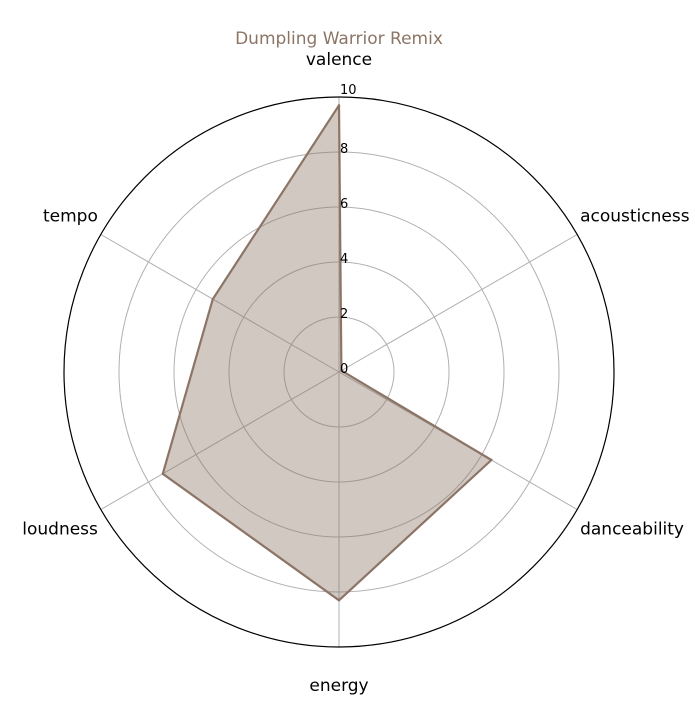 This screenshot has width=695, height=721. What do you see at coordinates (491, 460) in the screenshot?
I see `data-point-danceability` at bounding box center [491, 460].